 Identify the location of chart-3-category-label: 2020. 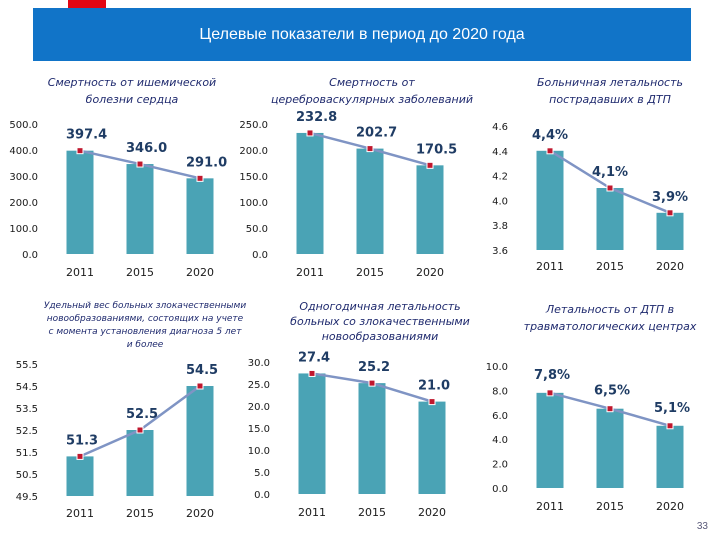
(670, 266).